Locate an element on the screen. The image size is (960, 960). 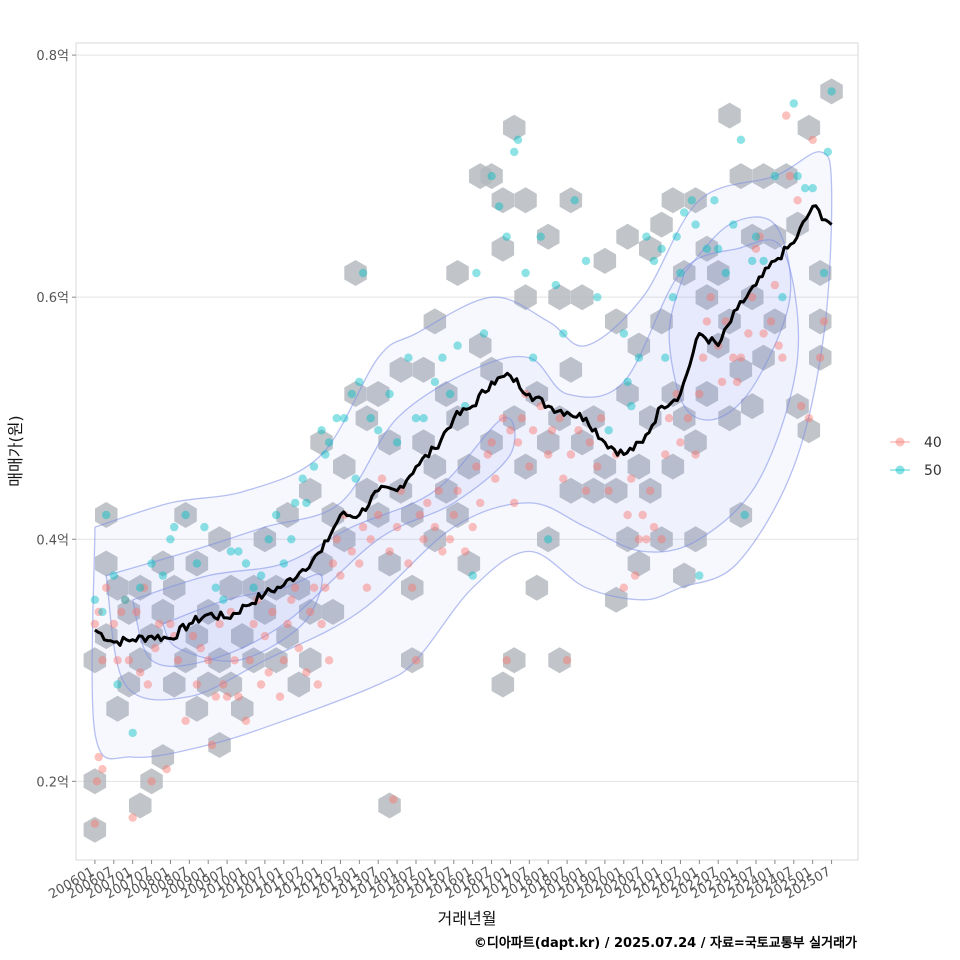
legend-item-50: 50 is located at coordinates (916, 471).